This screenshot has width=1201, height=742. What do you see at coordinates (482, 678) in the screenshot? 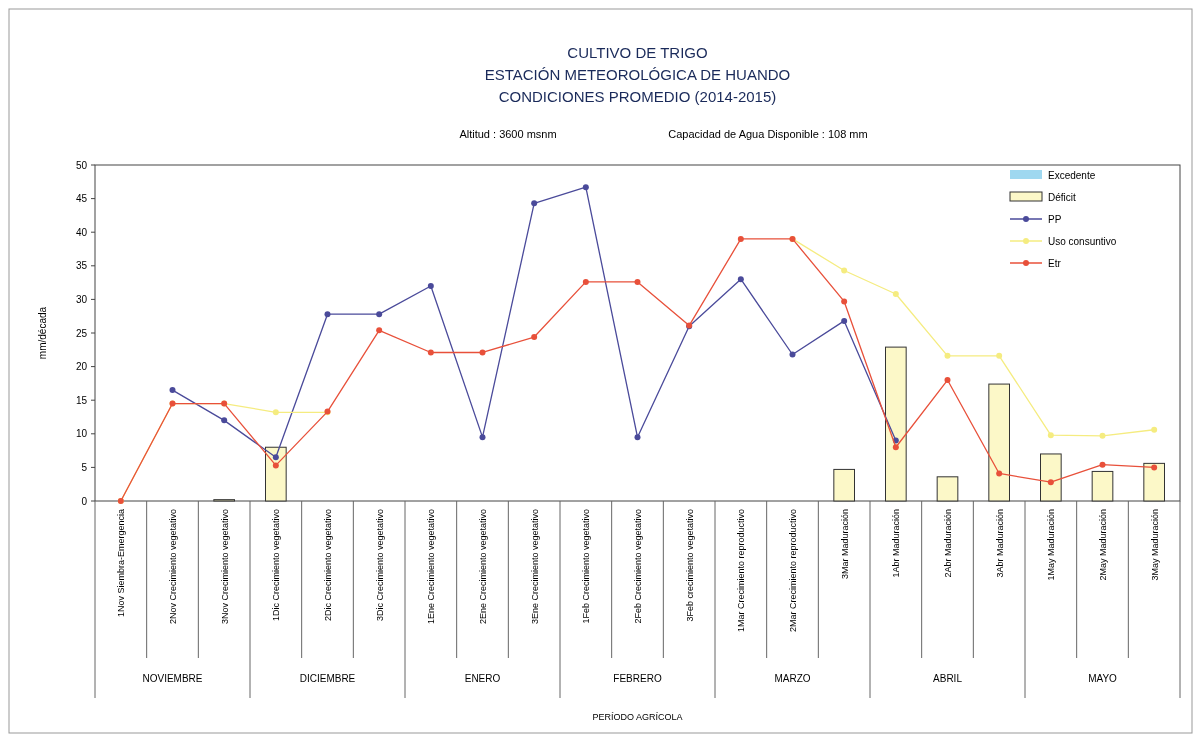
I see `text: ENERO` at bounding box center [482, 678].